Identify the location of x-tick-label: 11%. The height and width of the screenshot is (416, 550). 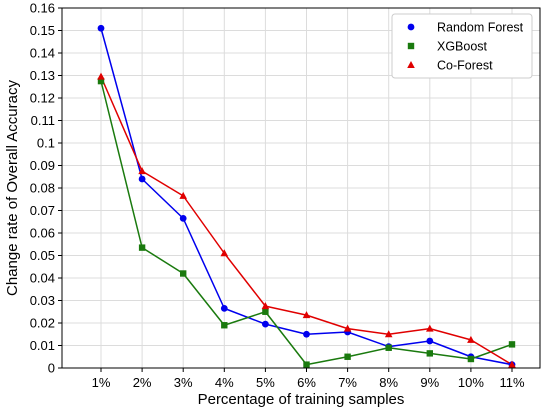
(511, 382).